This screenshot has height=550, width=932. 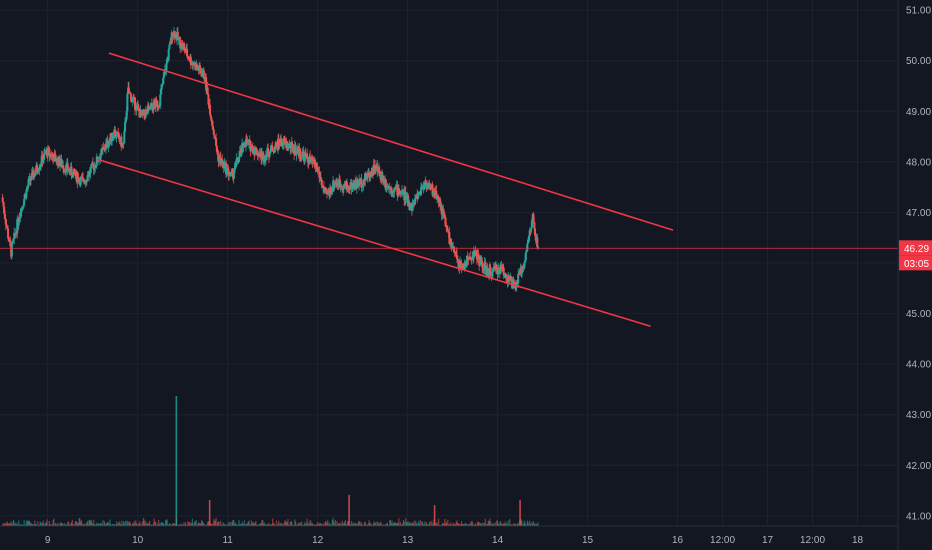 I want to click on y-tick-label: 41.00, so click(x=918, y=516).